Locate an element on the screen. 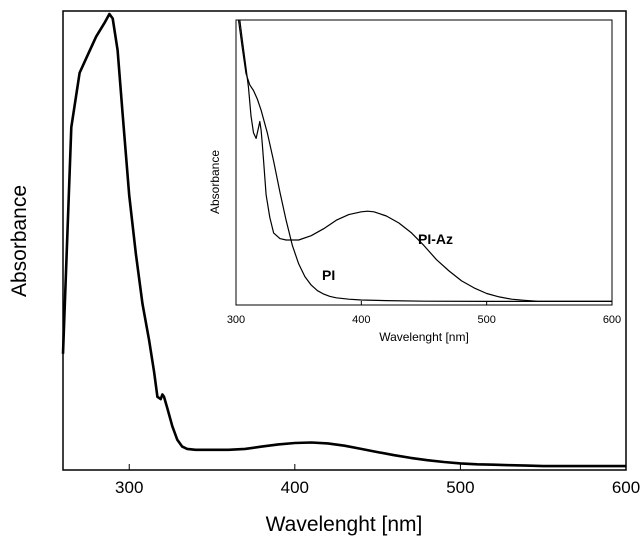  main-x-tick-label-500: 500 is located at coordinates (460, 487).